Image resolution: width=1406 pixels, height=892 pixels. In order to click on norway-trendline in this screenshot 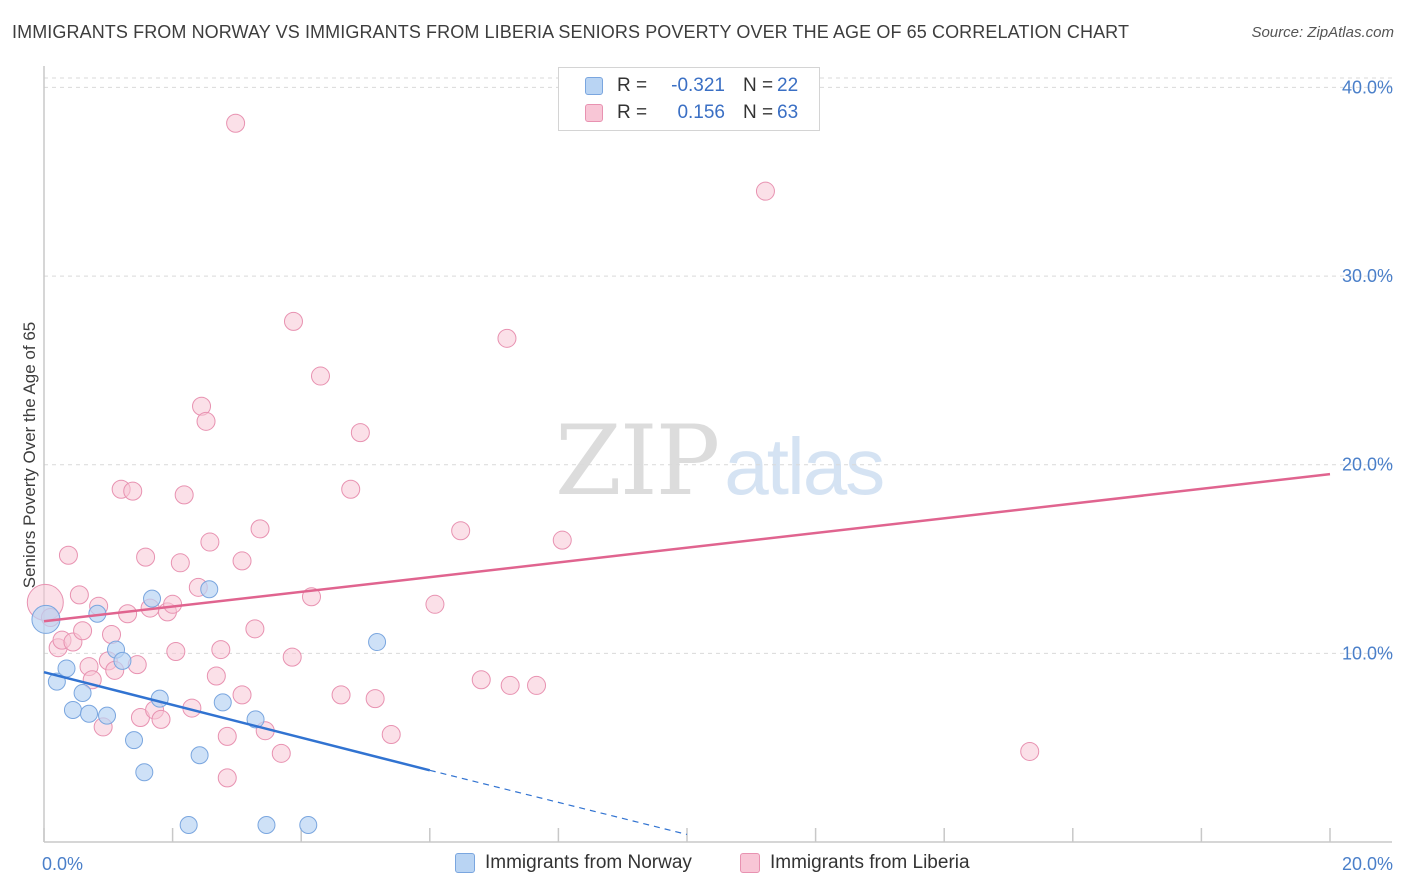, I will do `click(237, 721)`.